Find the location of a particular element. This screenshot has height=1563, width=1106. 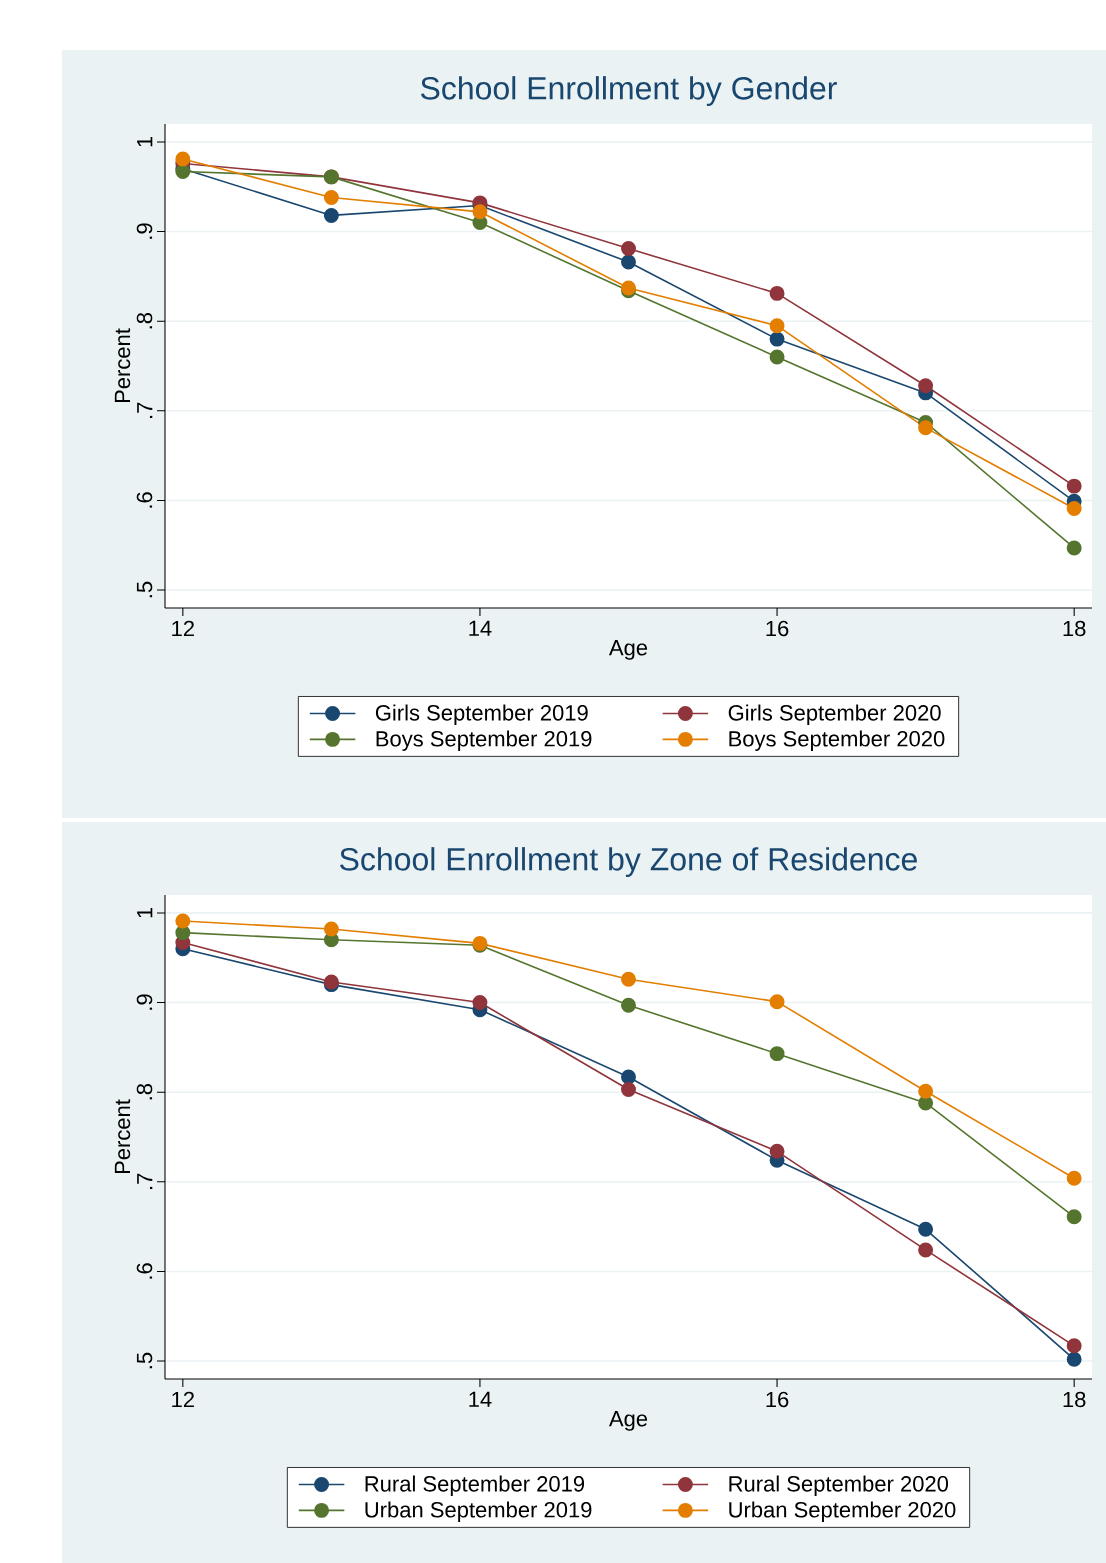

chart-title: School Enrollment by Gender is located at coordinates (628, 91).